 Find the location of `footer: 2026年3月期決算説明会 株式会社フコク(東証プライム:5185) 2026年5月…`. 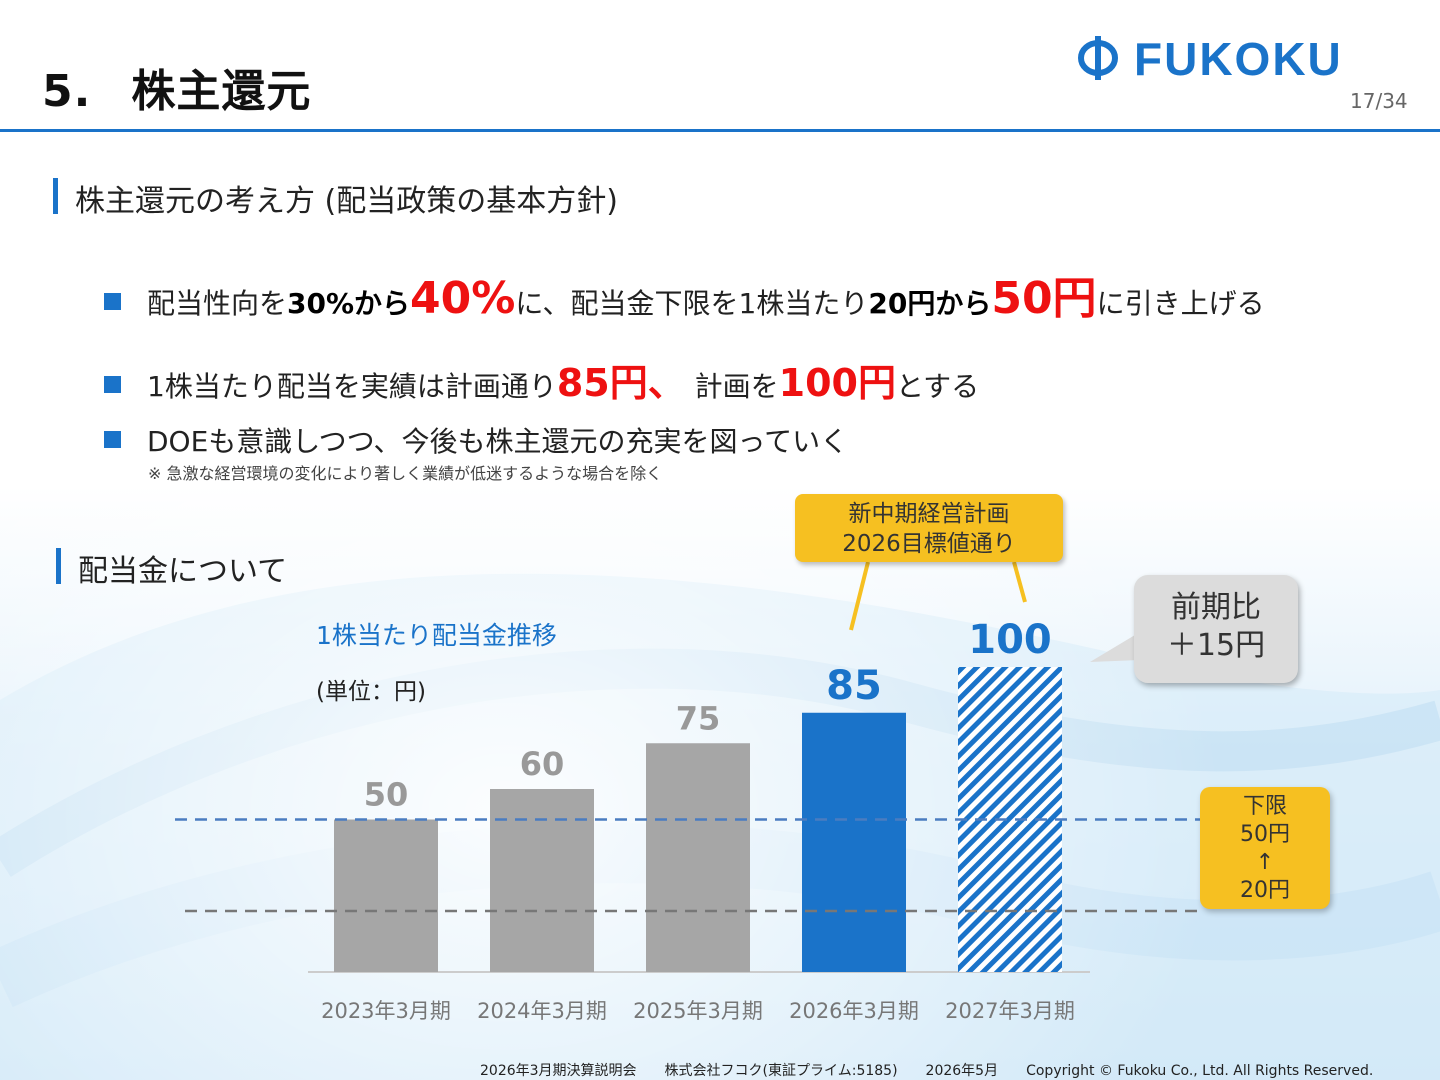

footer: 2026年3月期決算説明会 株式会社フコク(東証プライム:5185) 2026年5月… is located at coordinates (926, 1070).